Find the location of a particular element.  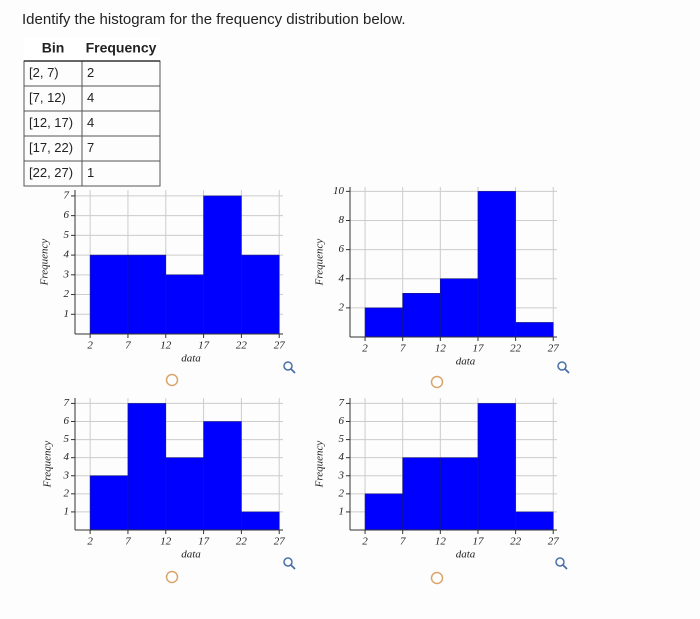

table-header-bg is located at coordinates (92, 49).